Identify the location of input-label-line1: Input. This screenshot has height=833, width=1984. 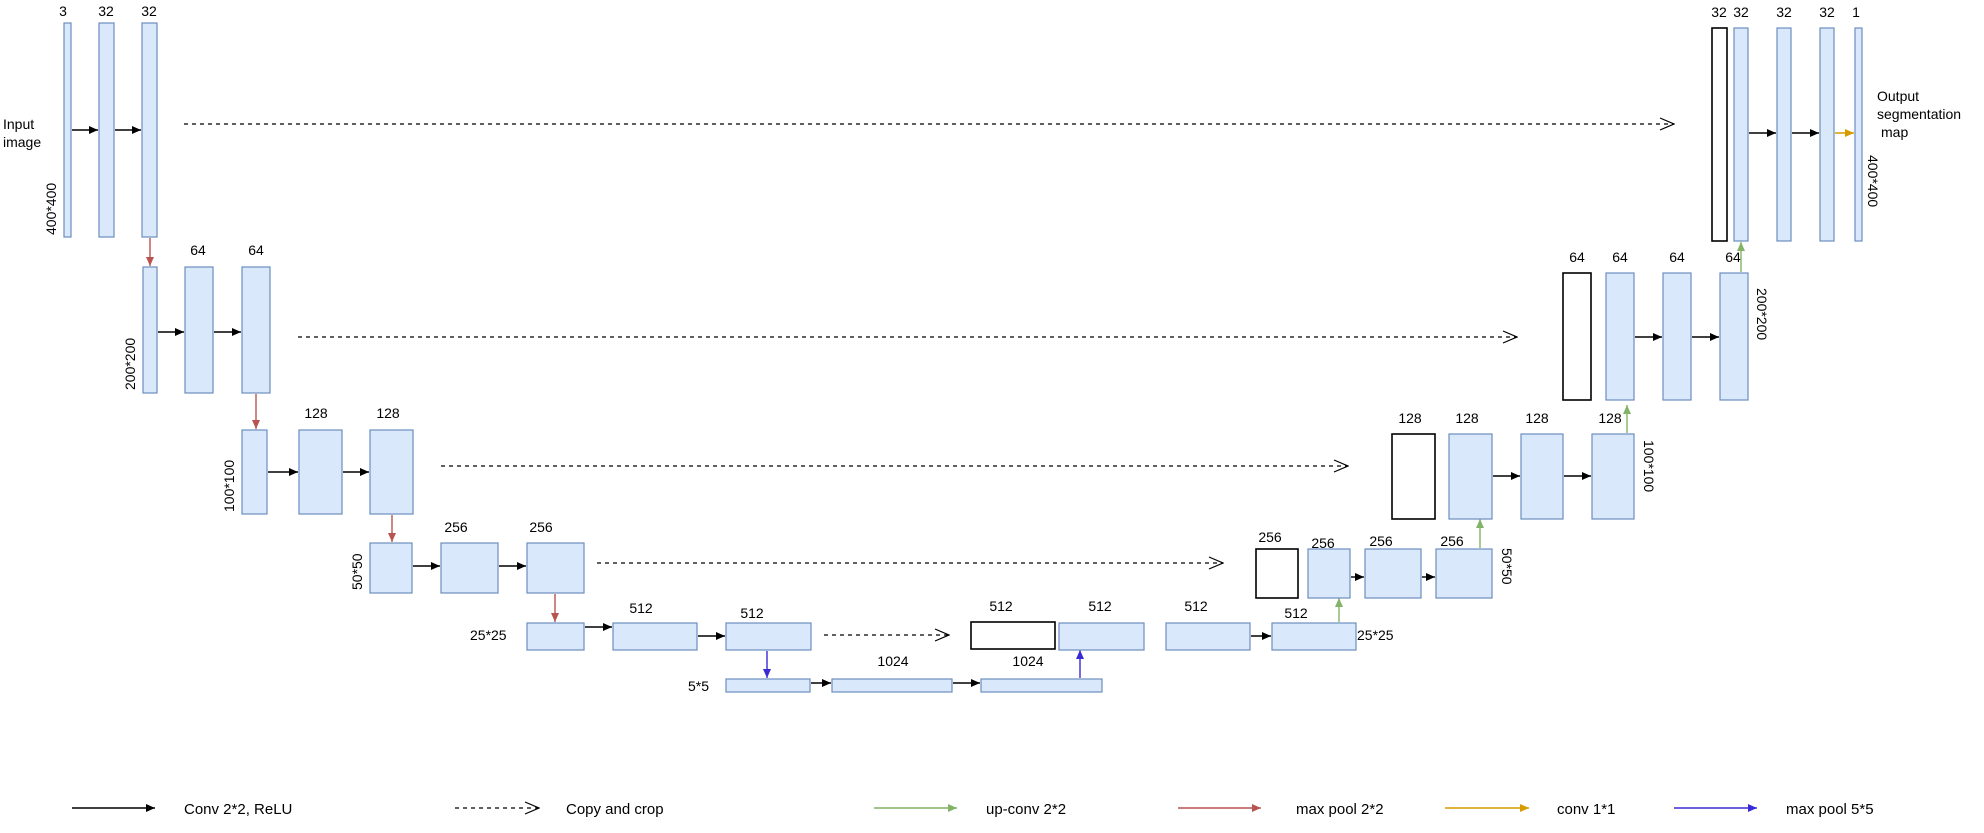
(18, 124).